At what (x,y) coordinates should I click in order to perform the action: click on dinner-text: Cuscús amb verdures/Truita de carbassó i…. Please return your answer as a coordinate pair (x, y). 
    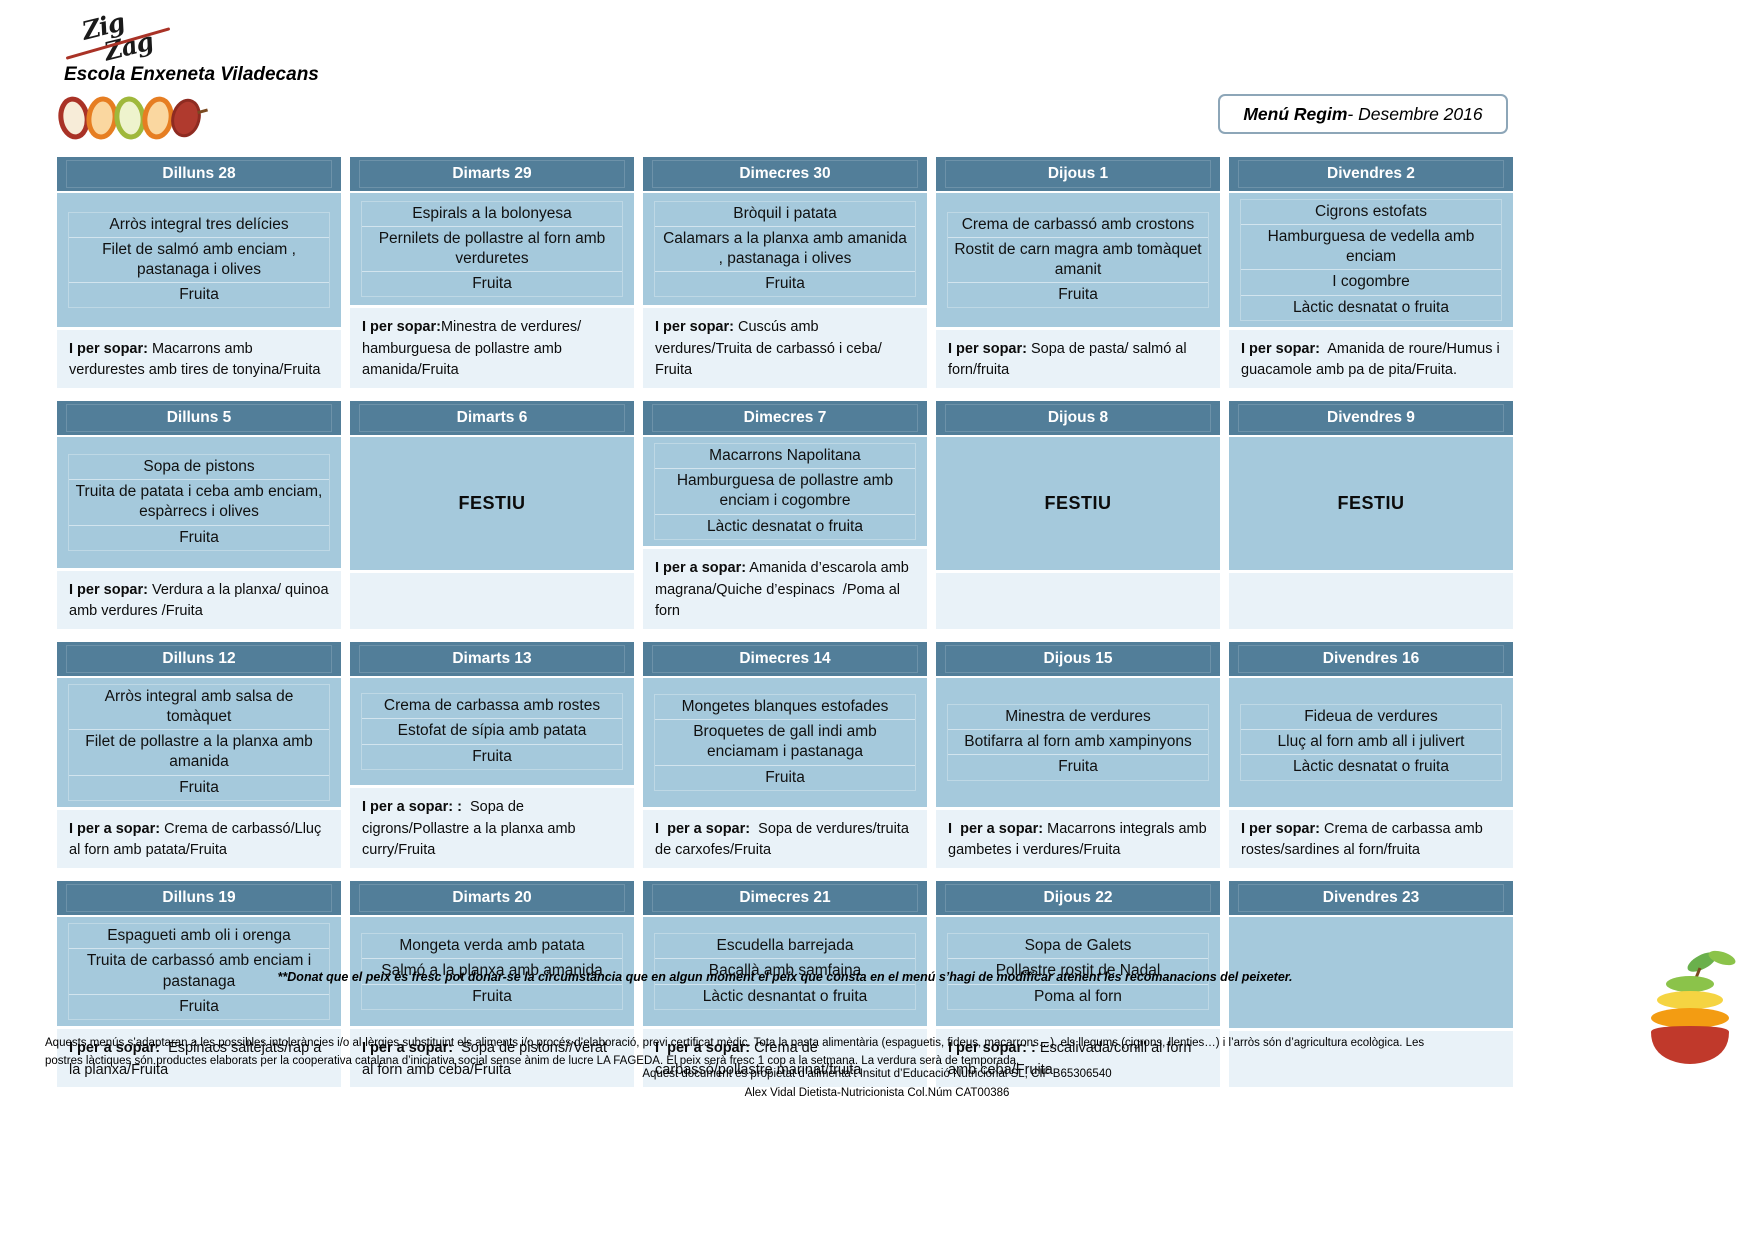
    Looking at the image, I should click on (770, 348).